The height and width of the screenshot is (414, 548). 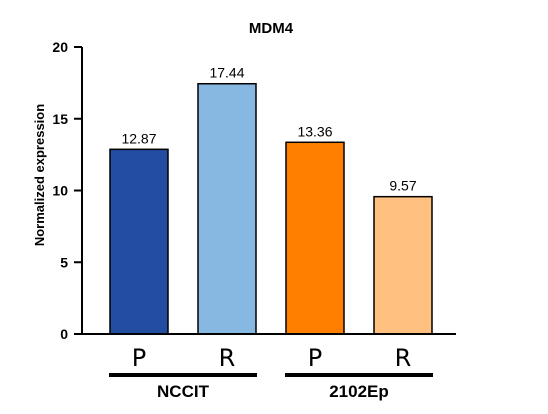 What do you see at coordinates (64, 262) in the screenshot?
I see `y-tick-label: 5` at bounding box center [64, 262].